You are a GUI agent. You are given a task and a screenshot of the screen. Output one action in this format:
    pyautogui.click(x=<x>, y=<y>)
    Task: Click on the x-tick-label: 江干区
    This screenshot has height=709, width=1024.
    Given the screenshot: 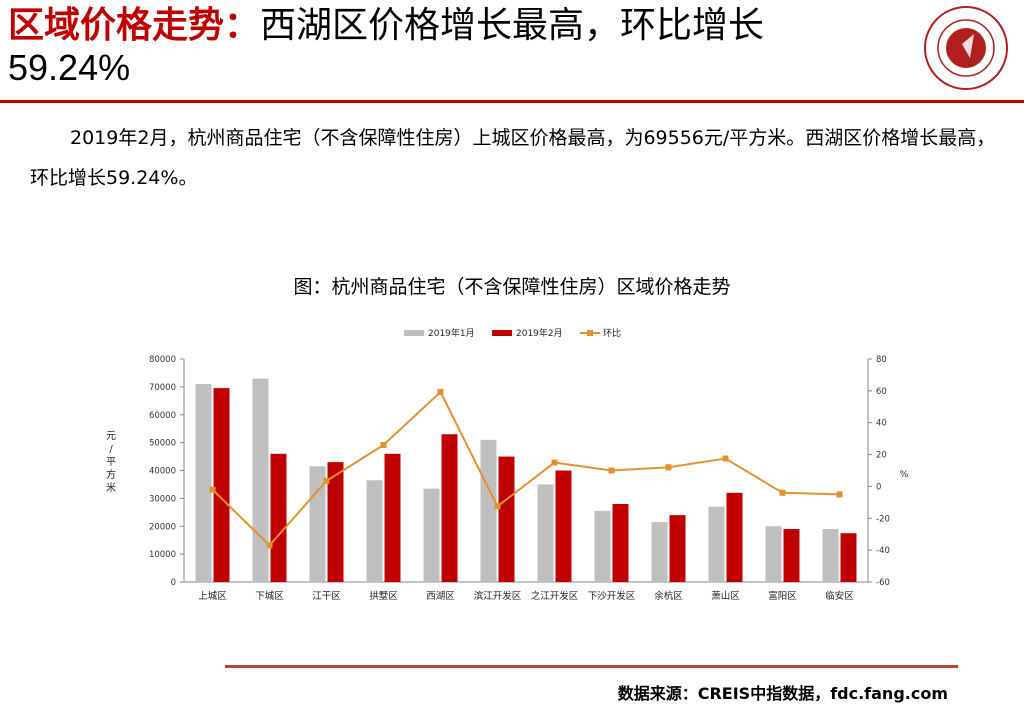 What is the action you would take?
    pyautogui.click(x=326, y=596)
    